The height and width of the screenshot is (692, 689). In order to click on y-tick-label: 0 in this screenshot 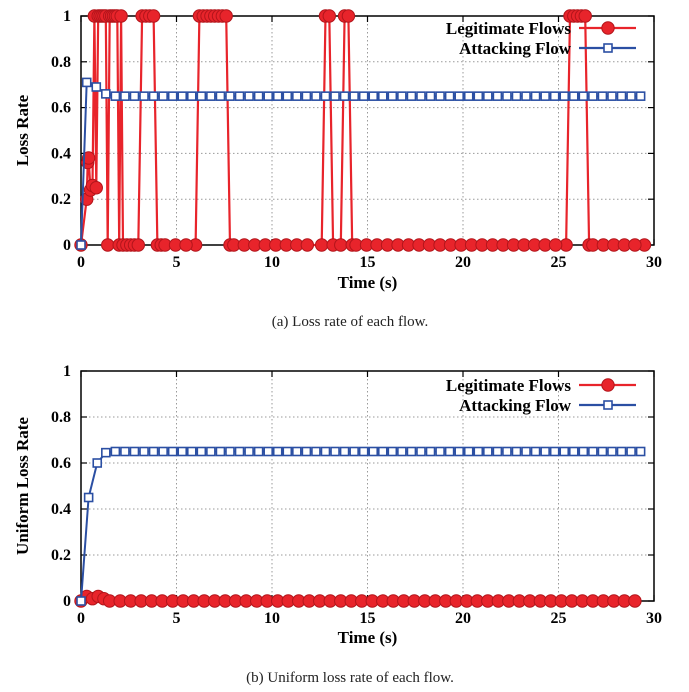, I will do `click(67, 245)`.